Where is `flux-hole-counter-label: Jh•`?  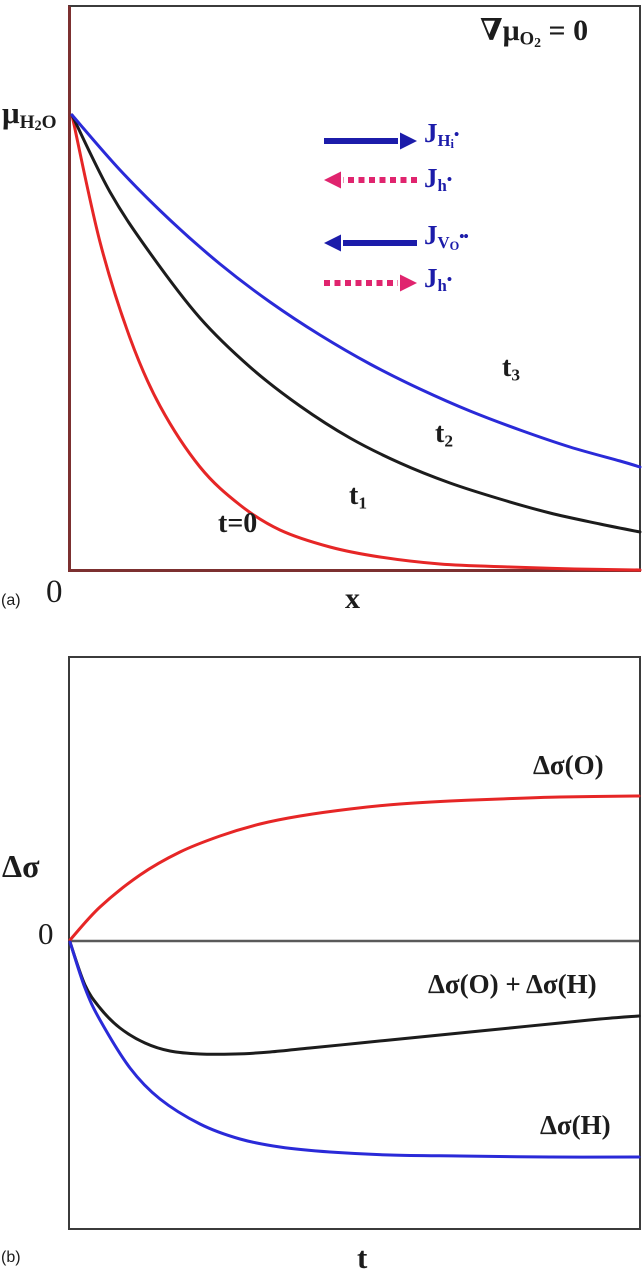
flux-hole-counter-label: Jh• is located at coordinates (438, 179).